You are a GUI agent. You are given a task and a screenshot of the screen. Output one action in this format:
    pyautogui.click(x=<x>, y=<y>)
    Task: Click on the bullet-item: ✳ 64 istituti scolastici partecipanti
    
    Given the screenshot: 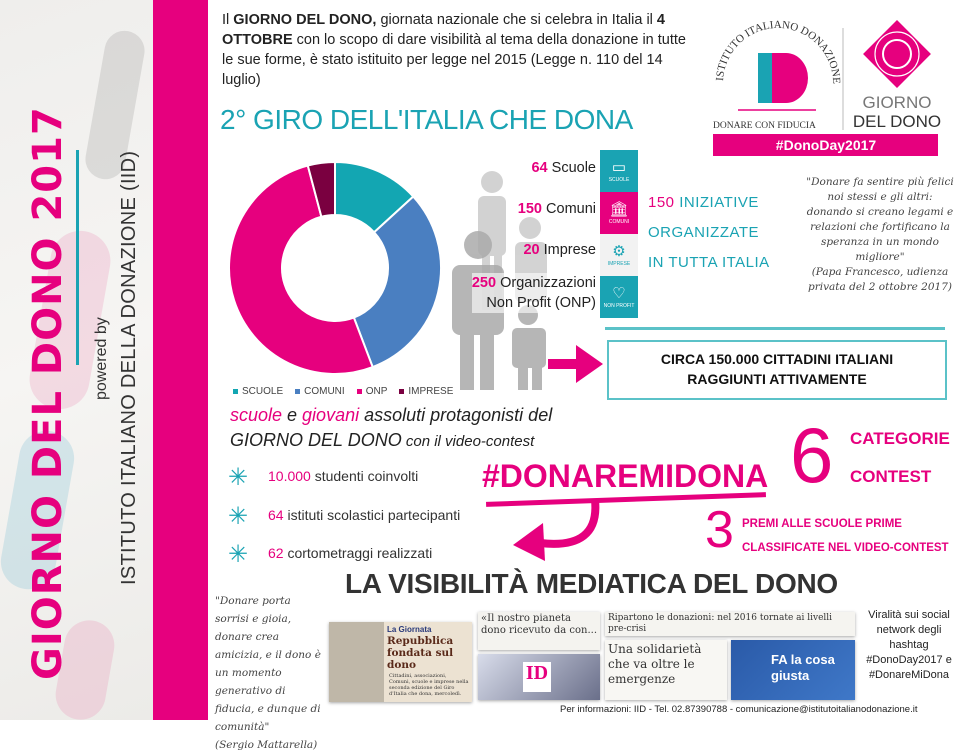 What is the action you would take?
    pyautogui.click(x=344, y=516)
    